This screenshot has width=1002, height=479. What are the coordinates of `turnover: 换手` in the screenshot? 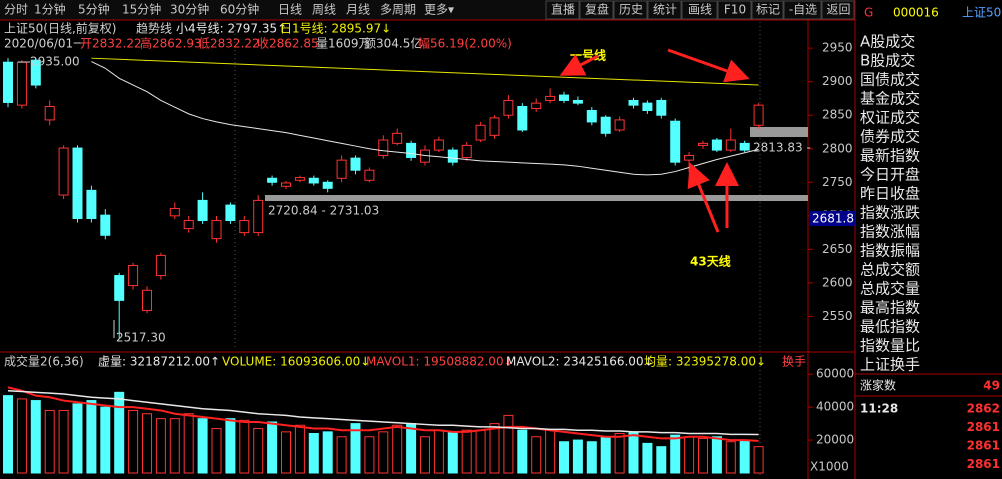 It's located at (794, 362).